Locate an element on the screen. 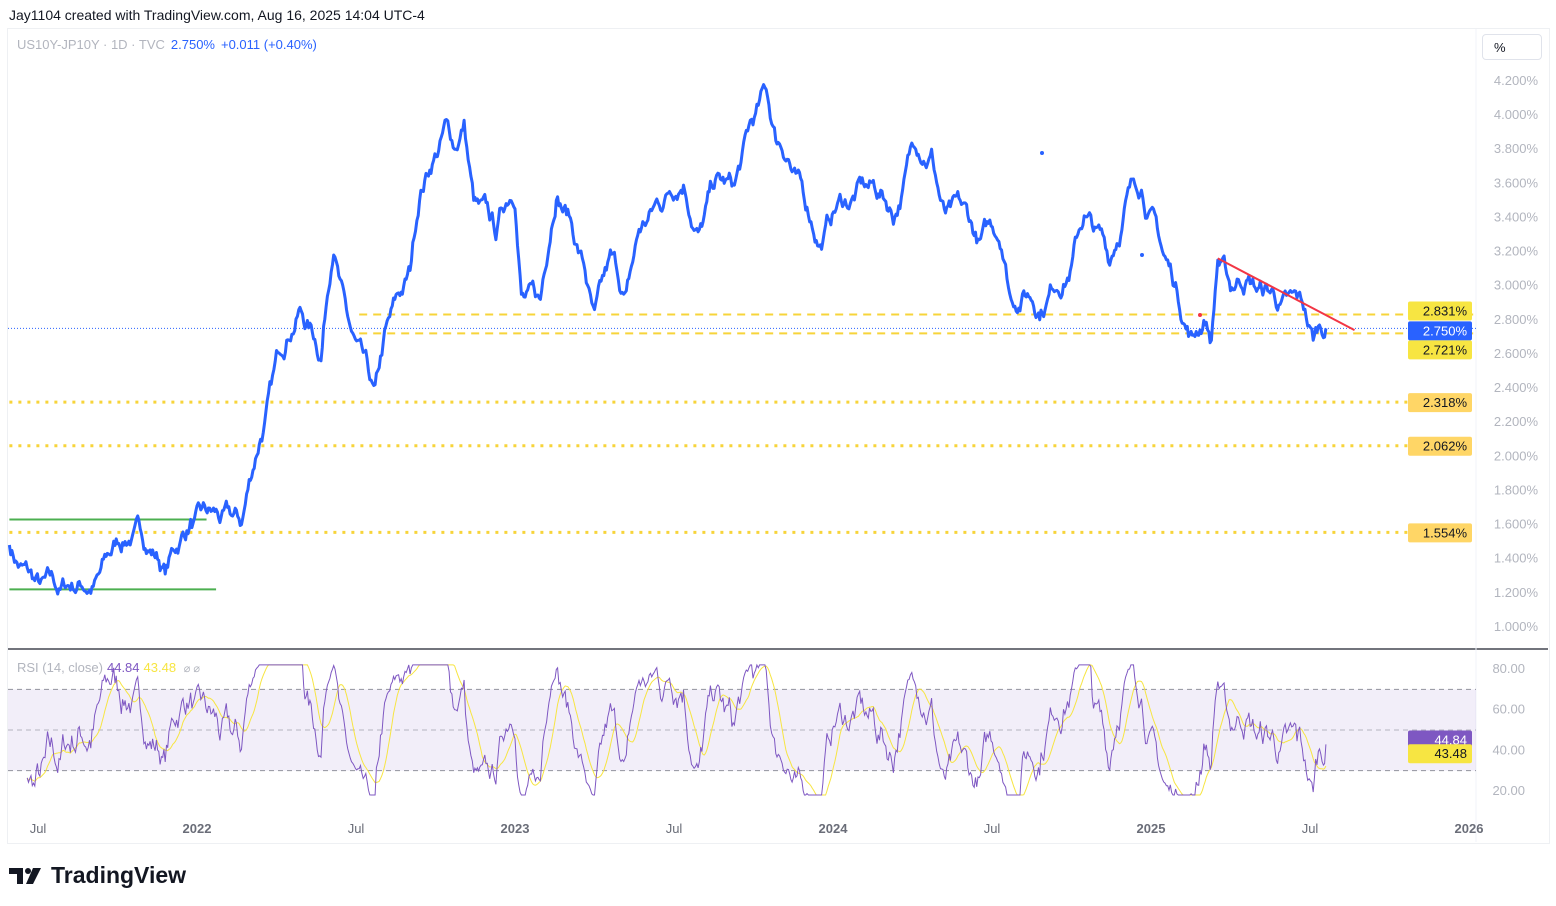  price-axis-tick: 4.000% is located at coordinates (1516, 114).